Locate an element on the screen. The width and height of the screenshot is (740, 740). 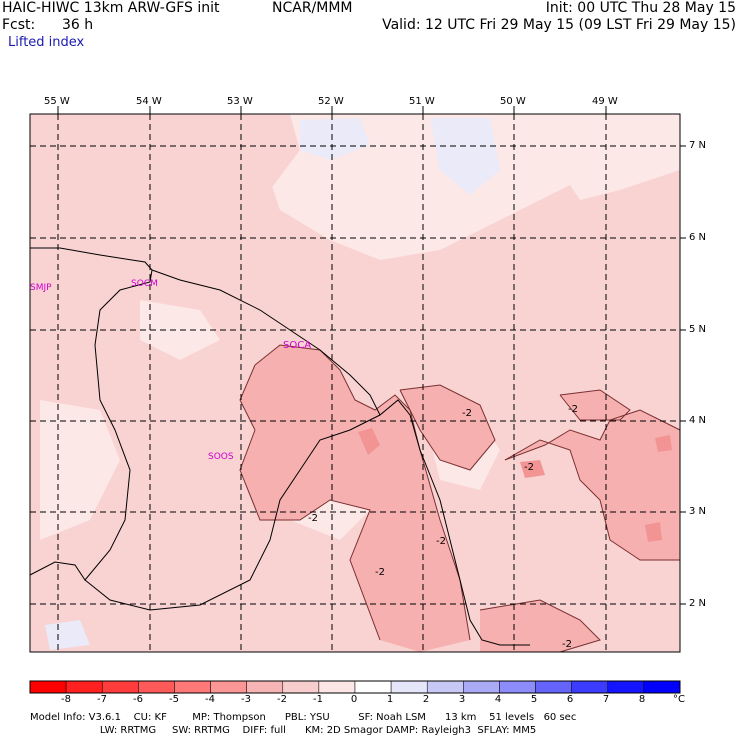
lon-label: 54 W is located at coordinates (149, 101).